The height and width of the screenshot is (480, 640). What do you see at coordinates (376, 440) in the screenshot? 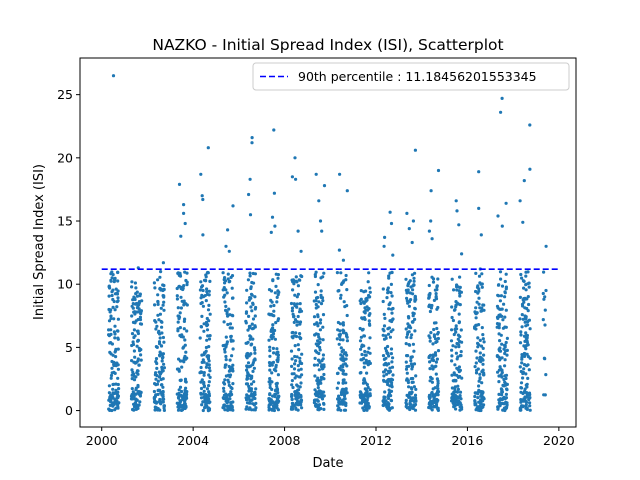
I see `x-tick-label: 2012` at bounding box center [376, 440].